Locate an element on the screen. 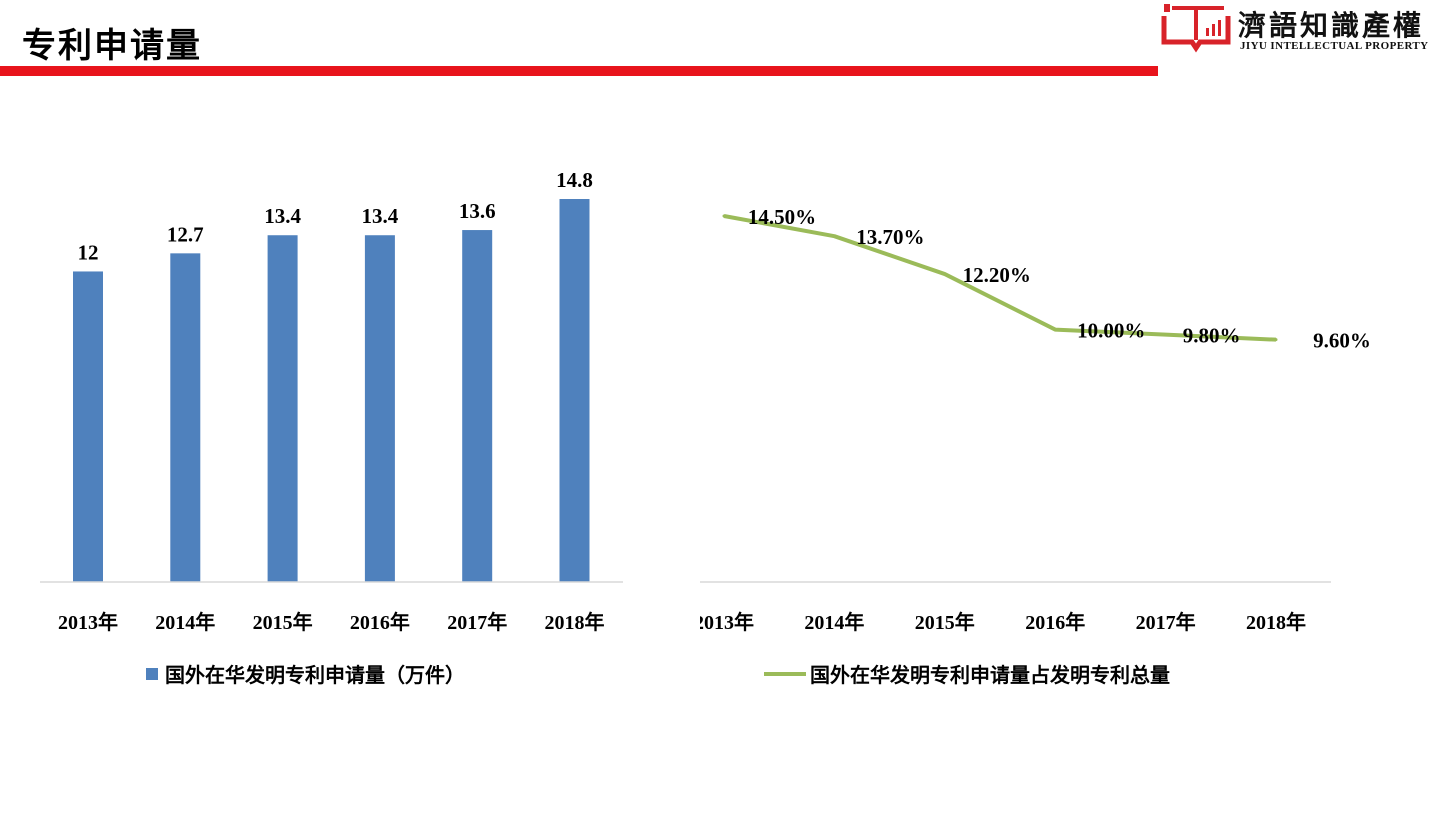 Image resolution: width=1450 pixels, height=816 pixels. bar-value-label: 14.8 is located at coordinates (574, 180).